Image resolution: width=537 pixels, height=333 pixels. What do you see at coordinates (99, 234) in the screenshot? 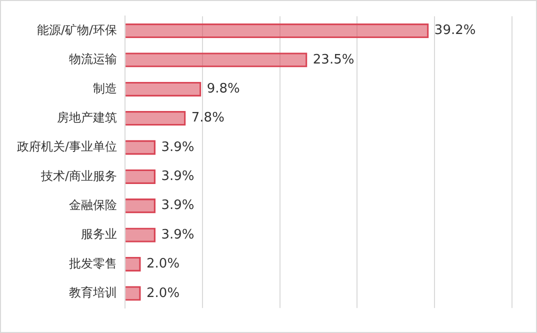
I see `y-tick-label: 服务业` at bounding box center [99, 234].